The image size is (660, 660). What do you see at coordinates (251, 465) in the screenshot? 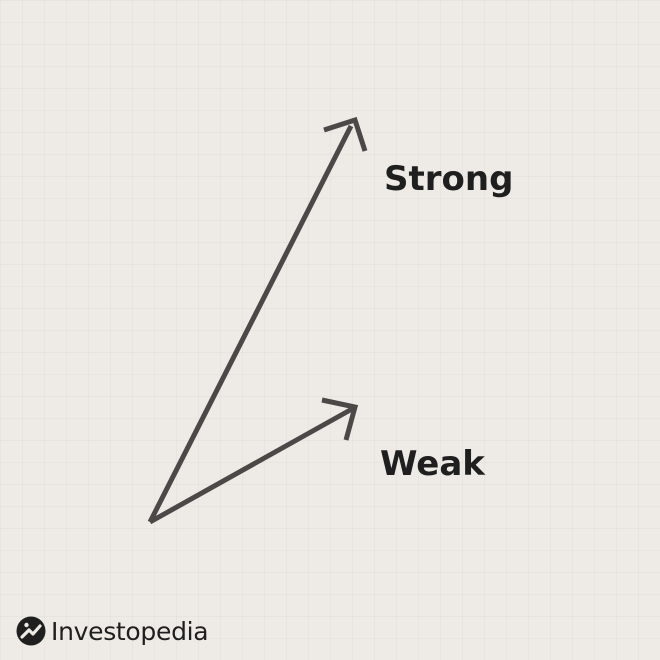
I see `weak-arrow-shaft` at bounding box center [251, 465].